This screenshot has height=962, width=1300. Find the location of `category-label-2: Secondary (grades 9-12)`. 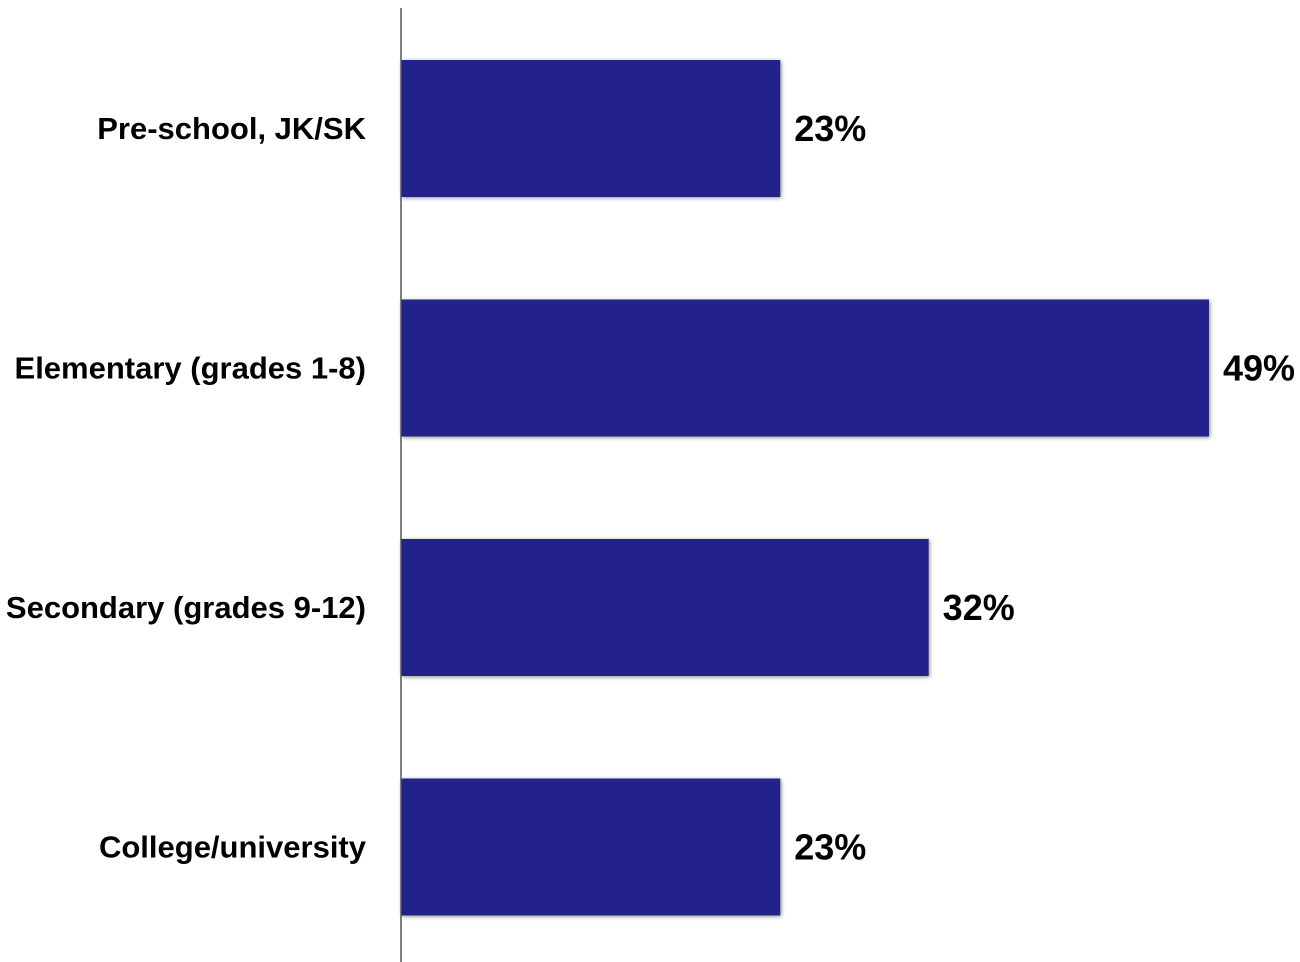

category-label-2: Secondary (grades 9-12) is located at coordinates (186, 607).